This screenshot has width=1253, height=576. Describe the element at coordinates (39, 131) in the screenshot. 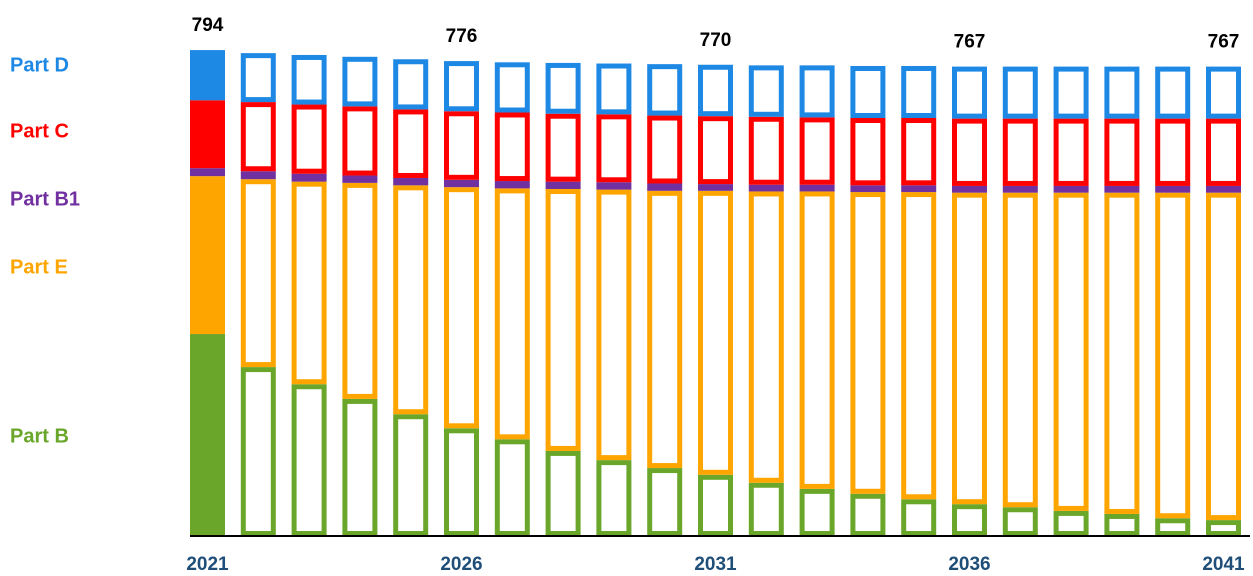

I see `legend-label: Part C` at that location.